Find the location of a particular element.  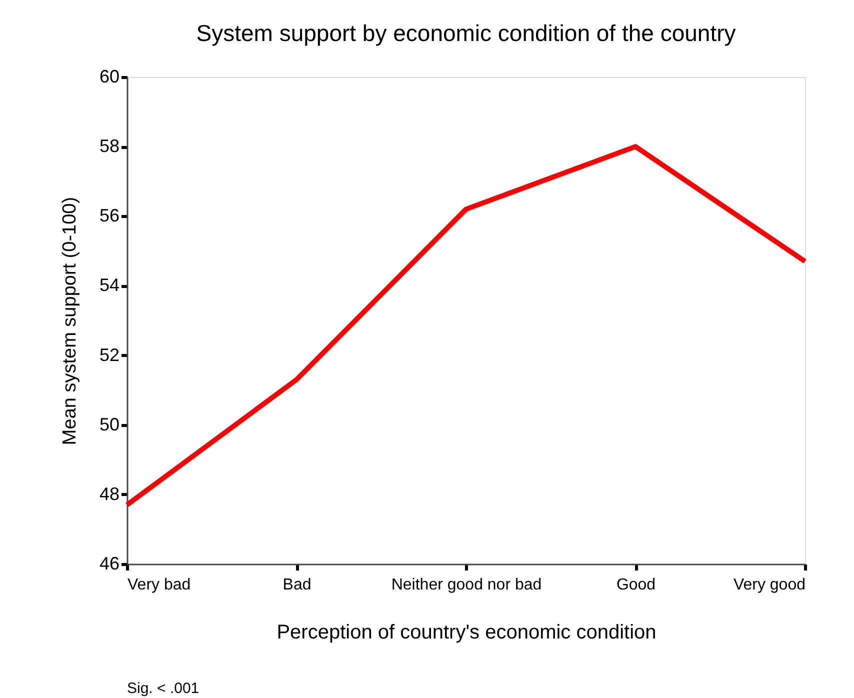

x-tick-label: Very bad is located at coordinates (159, 585).